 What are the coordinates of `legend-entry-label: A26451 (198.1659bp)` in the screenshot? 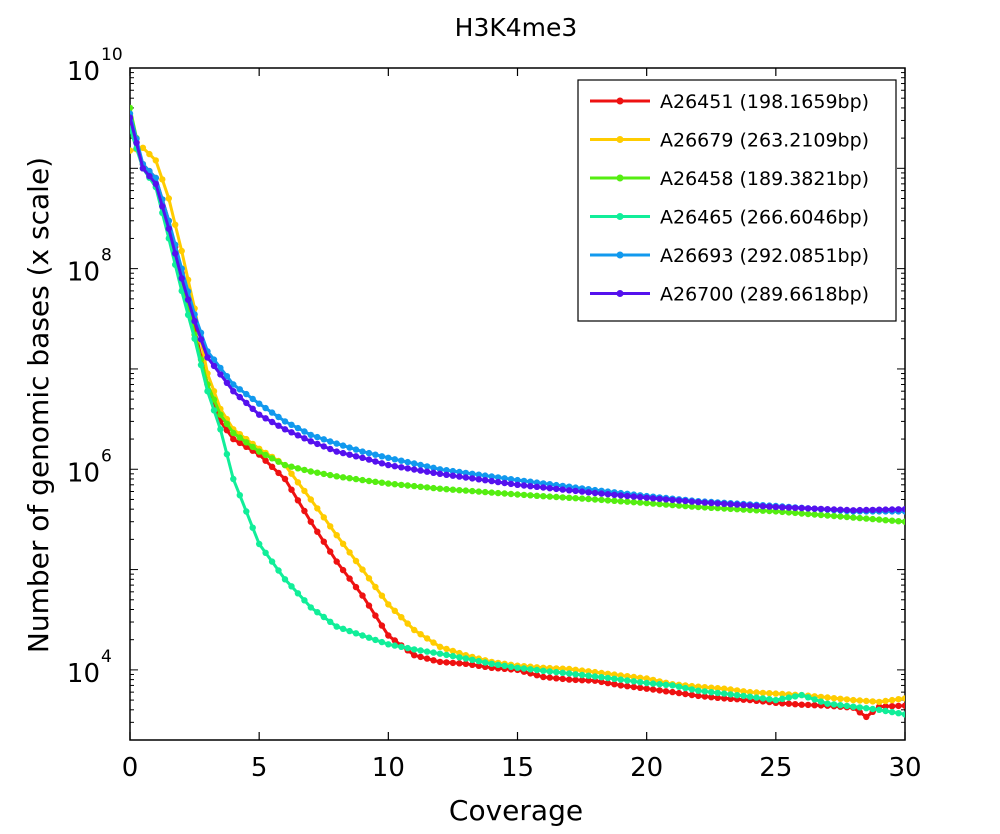 It's located at (764, 102).